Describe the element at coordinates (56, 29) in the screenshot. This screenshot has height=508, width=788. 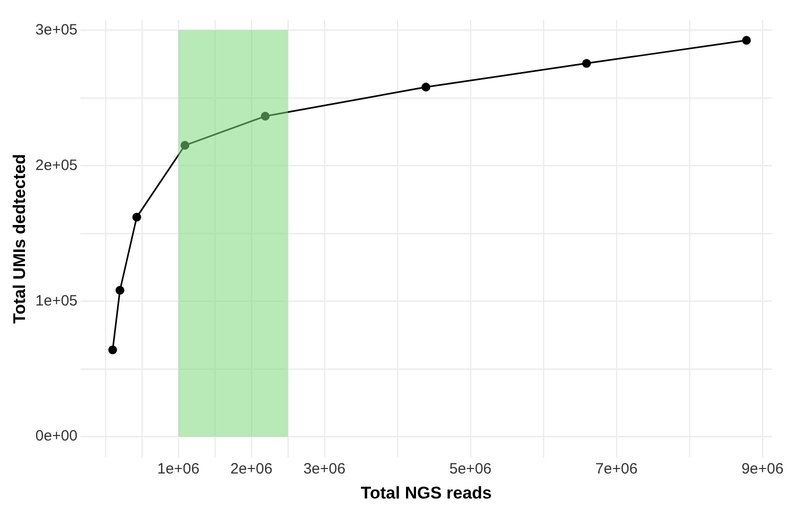
I see `y-tick-label: 3e+05` at that location.